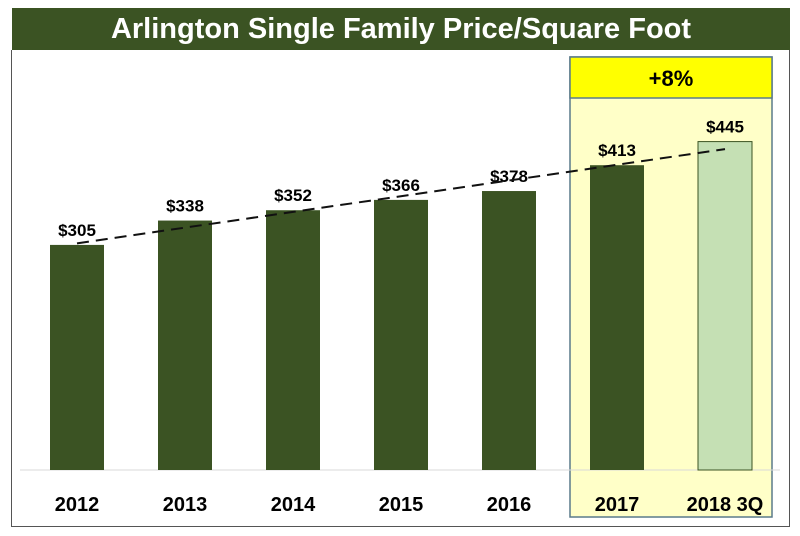 This screenshot has width=800, height=536. Describe the element at coordinates (185, 505) in the screenshot. I see `x-tick-label: 2013` at that location.